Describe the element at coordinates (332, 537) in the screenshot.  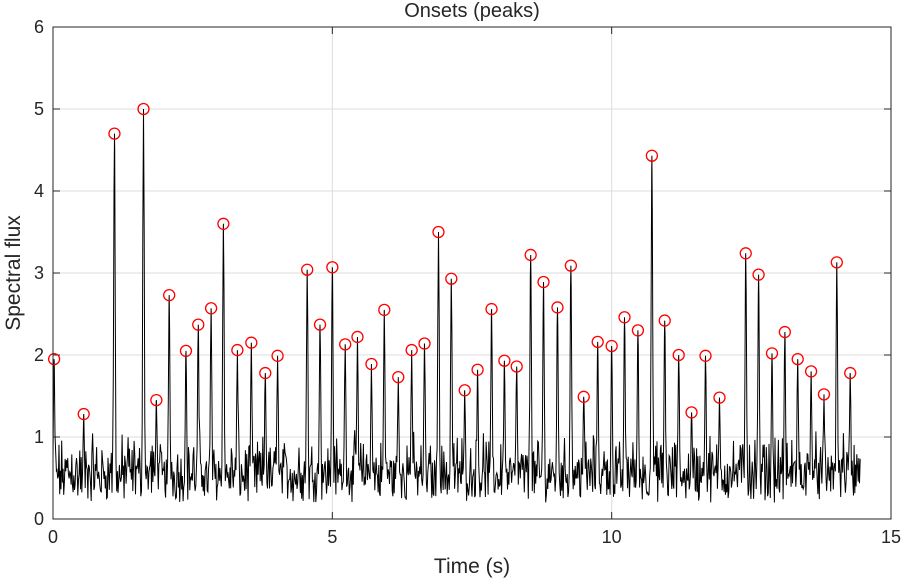
I see `x-tick-label: 5` at that location.